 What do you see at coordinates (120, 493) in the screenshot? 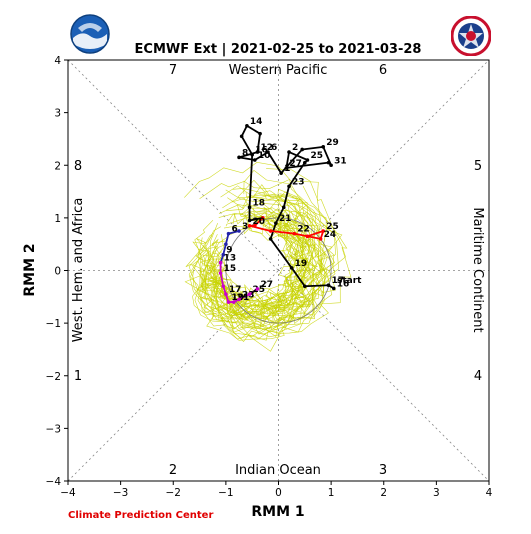
I see `x-tick-label: −3` at bounding box center [120, 493].